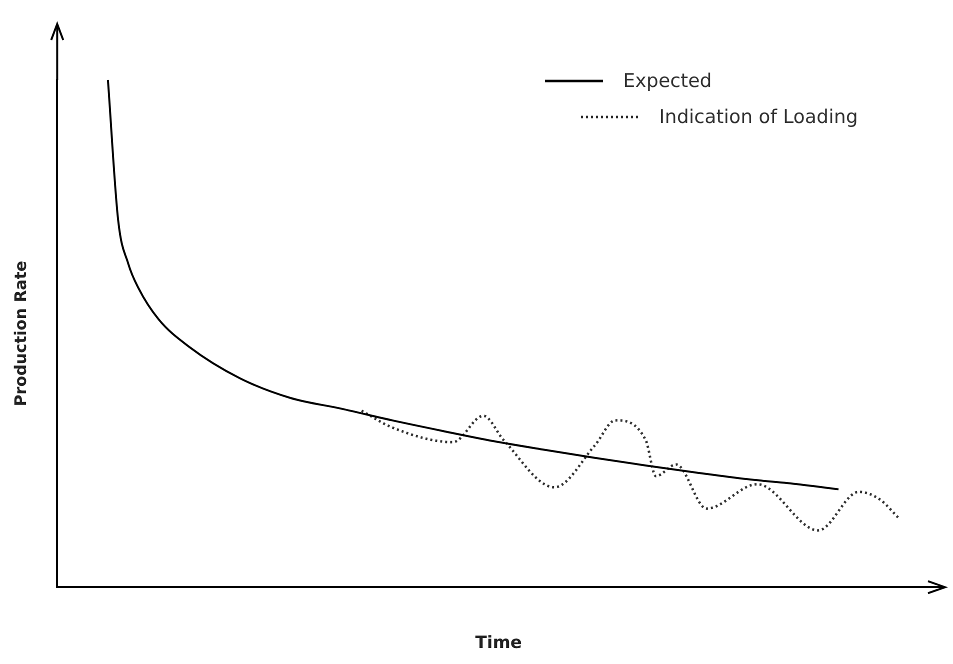 Image resolution: width=953 pixels, height=664 pixels. What do you see at coordinates (498, 643) in the screenshot?
I see `x-axis-title: Time` at bounding box center [498, 643].